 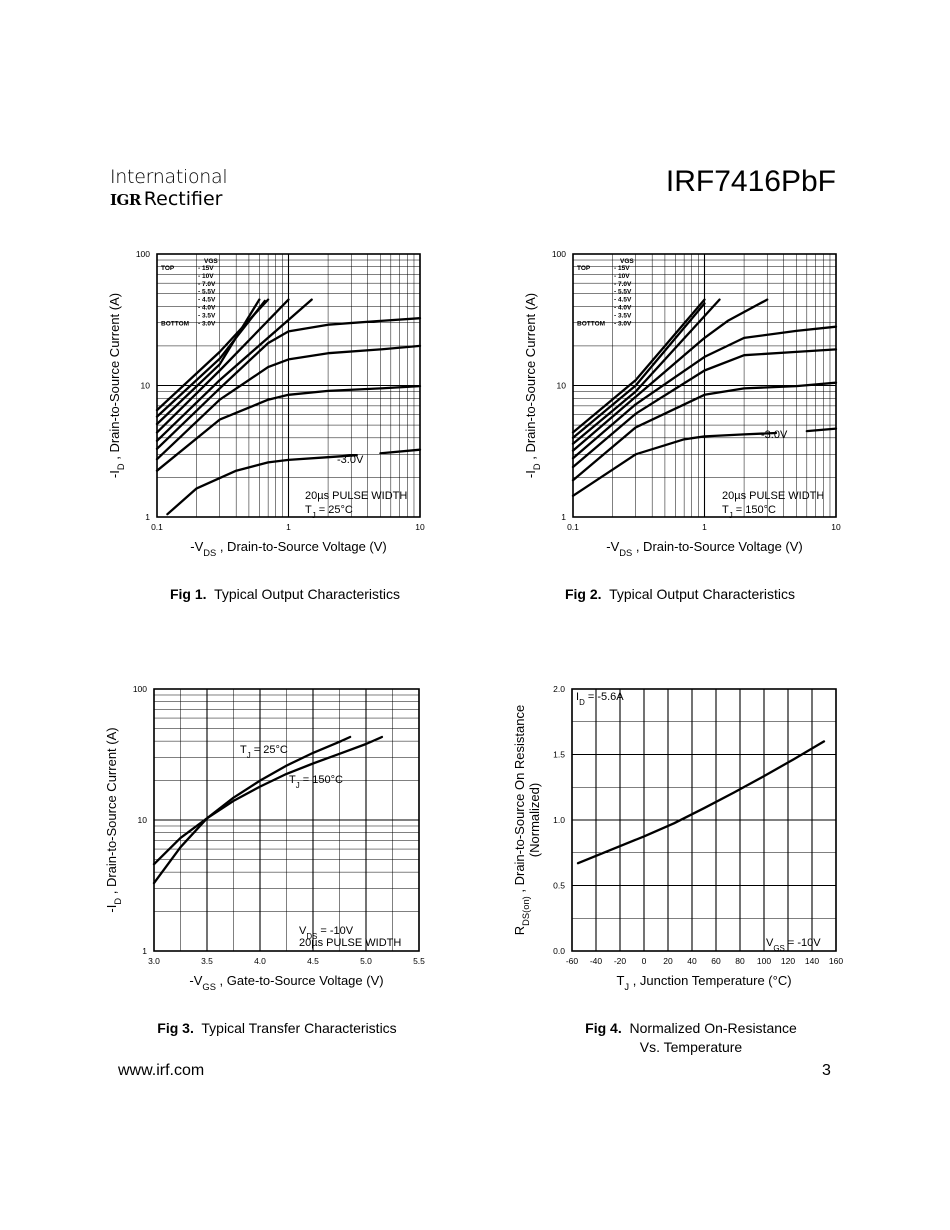 I want to click on fig3-y-tick-label: 1, so click(x=144, y=951).